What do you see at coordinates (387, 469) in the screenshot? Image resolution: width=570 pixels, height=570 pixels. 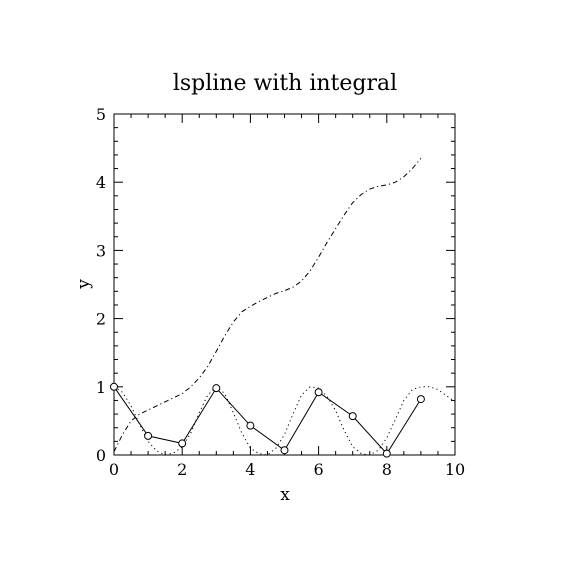 I see `x-tick-label: 8` at bounding box center [387, 469].